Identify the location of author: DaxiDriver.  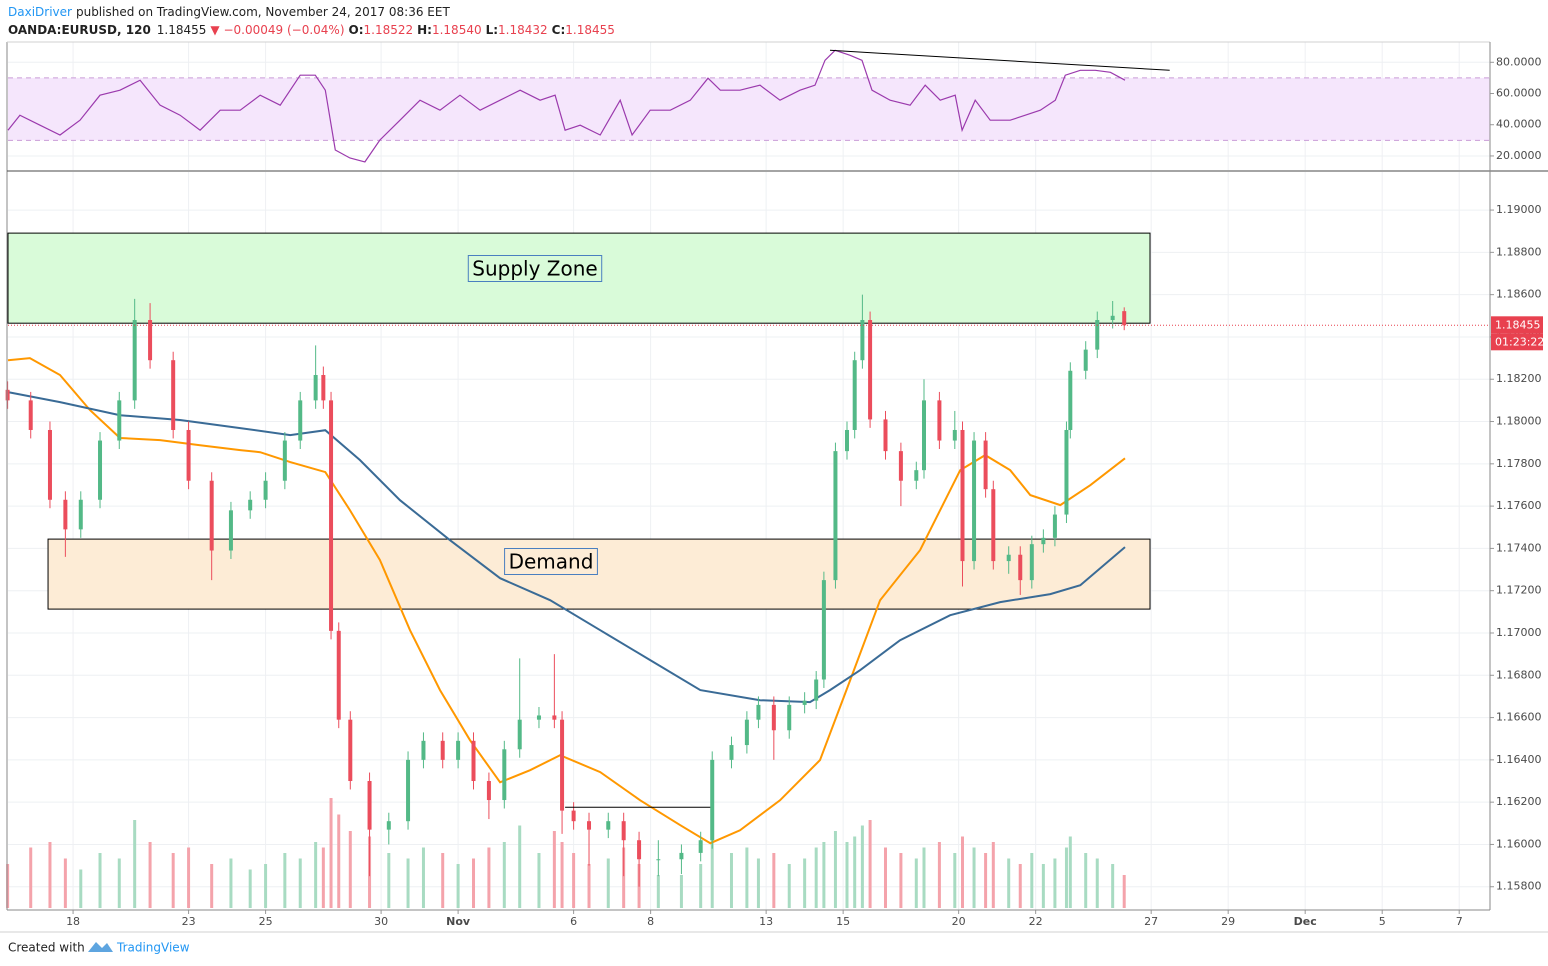
(40, 12).